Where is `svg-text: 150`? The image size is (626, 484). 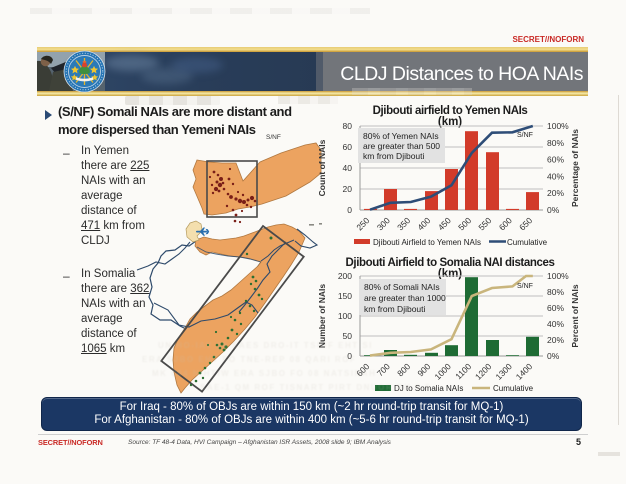
svg-text: 150 is located at coordinates (345, 296).